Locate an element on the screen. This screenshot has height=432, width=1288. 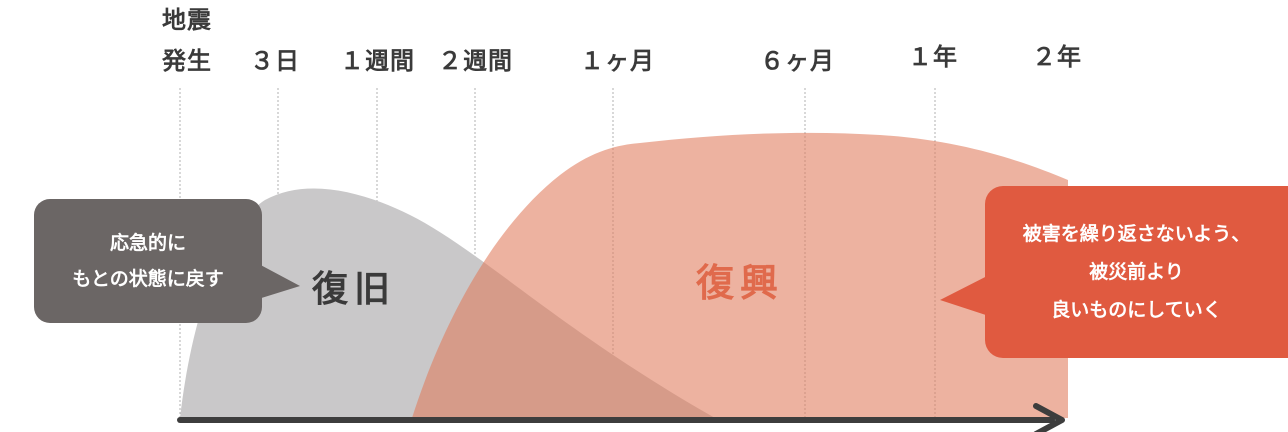
left-callout: 応急的に もとの状態に戻す is located at coordinates (148, 261).